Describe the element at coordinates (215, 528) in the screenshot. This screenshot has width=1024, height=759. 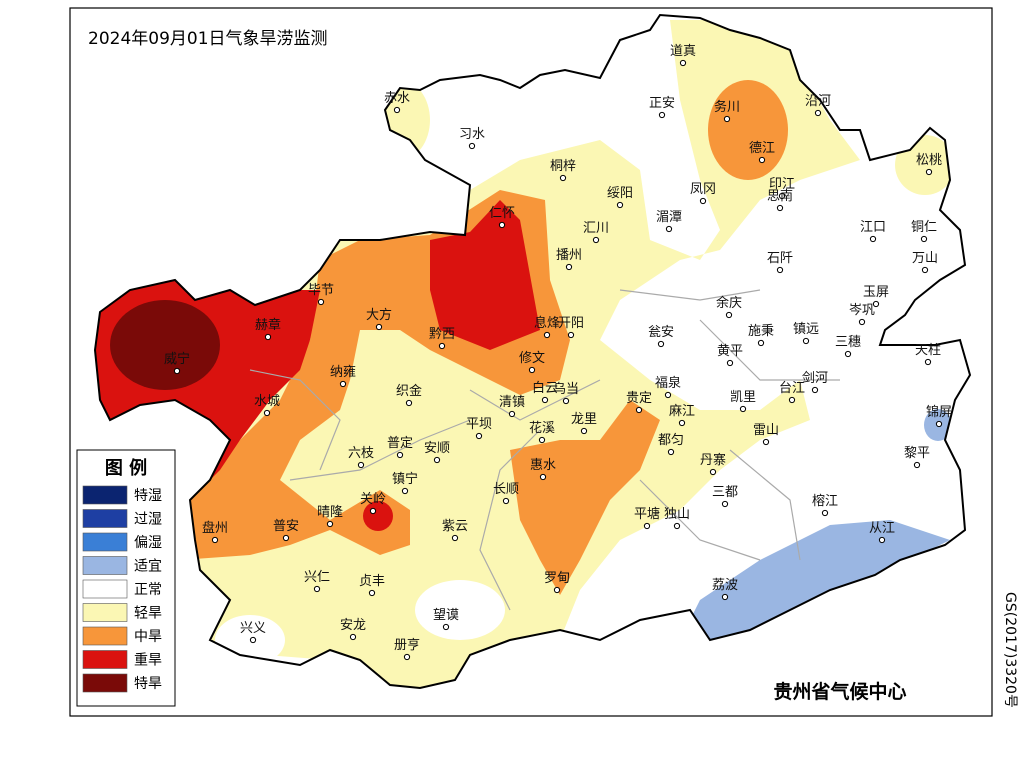
I see `city-label: 盘州` at that location.